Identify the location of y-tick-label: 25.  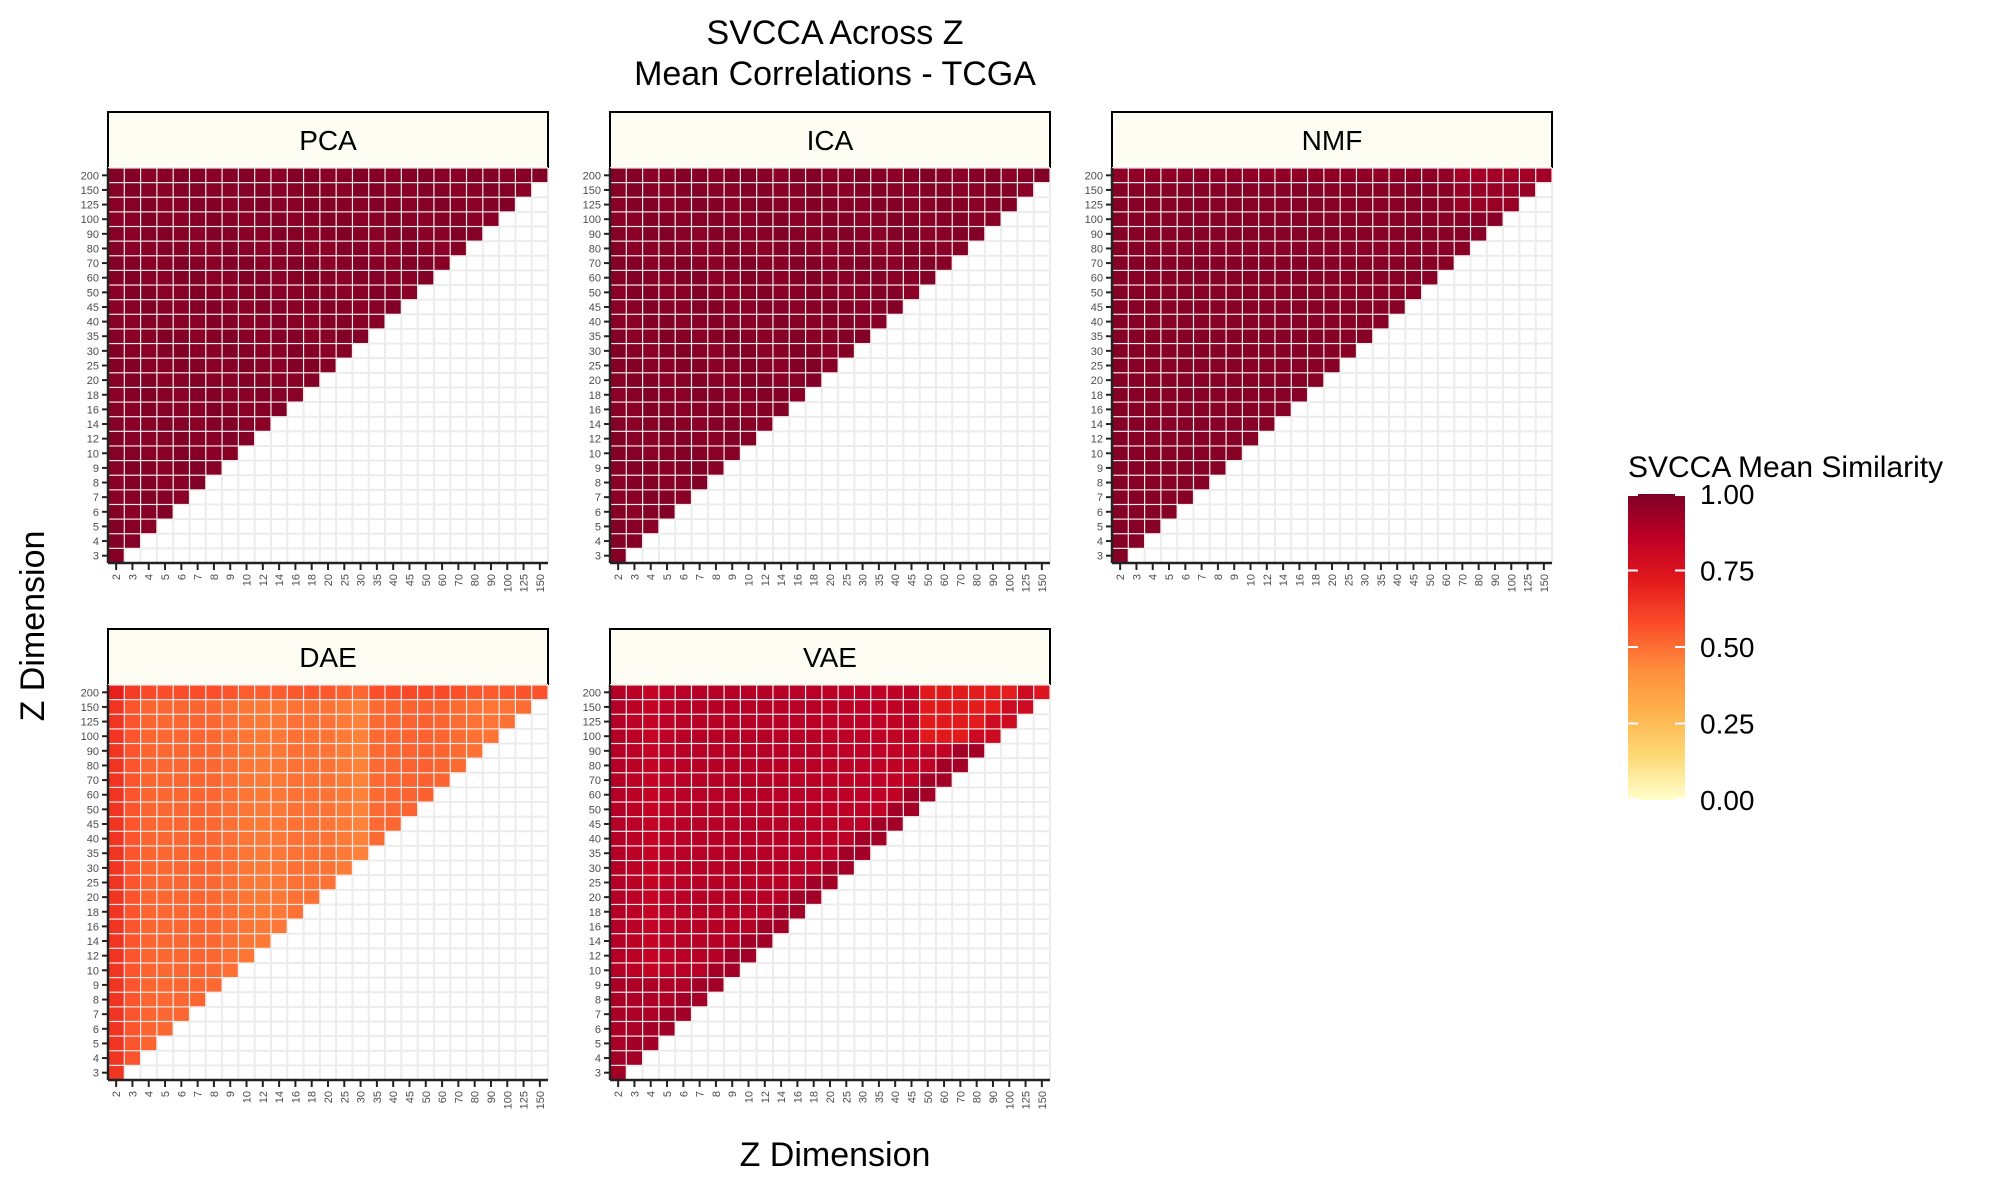
(93, 367).